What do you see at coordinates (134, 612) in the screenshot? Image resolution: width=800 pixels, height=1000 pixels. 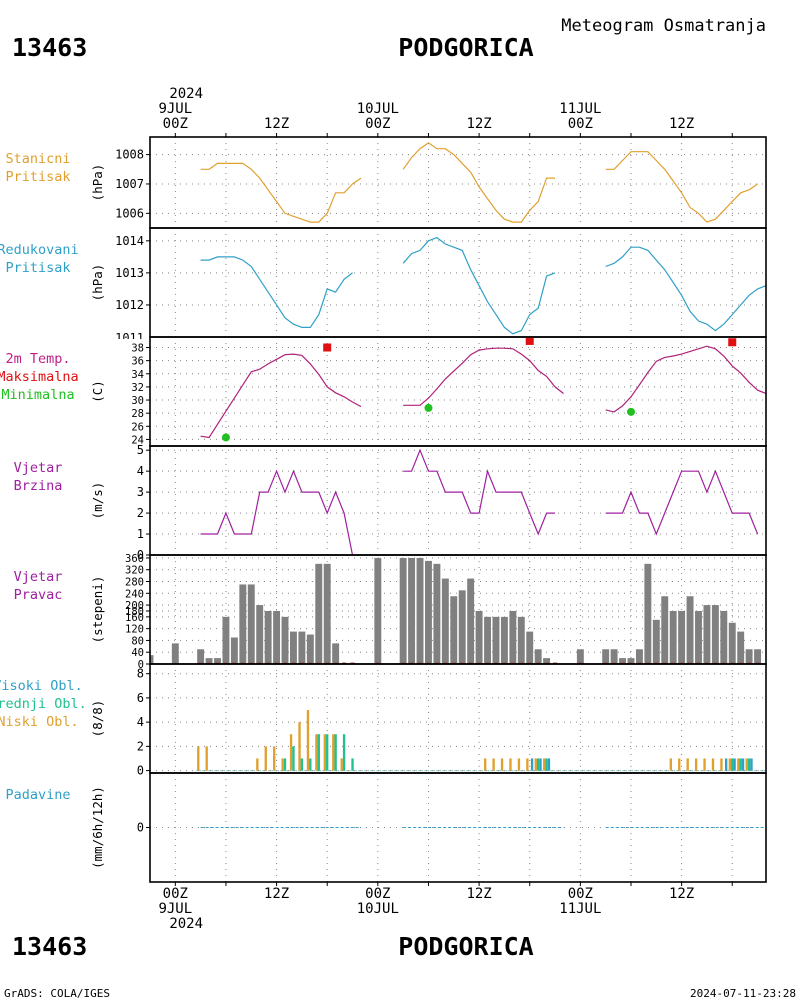 I see `y-tick-label: 180` at bounding box center [134, 612].